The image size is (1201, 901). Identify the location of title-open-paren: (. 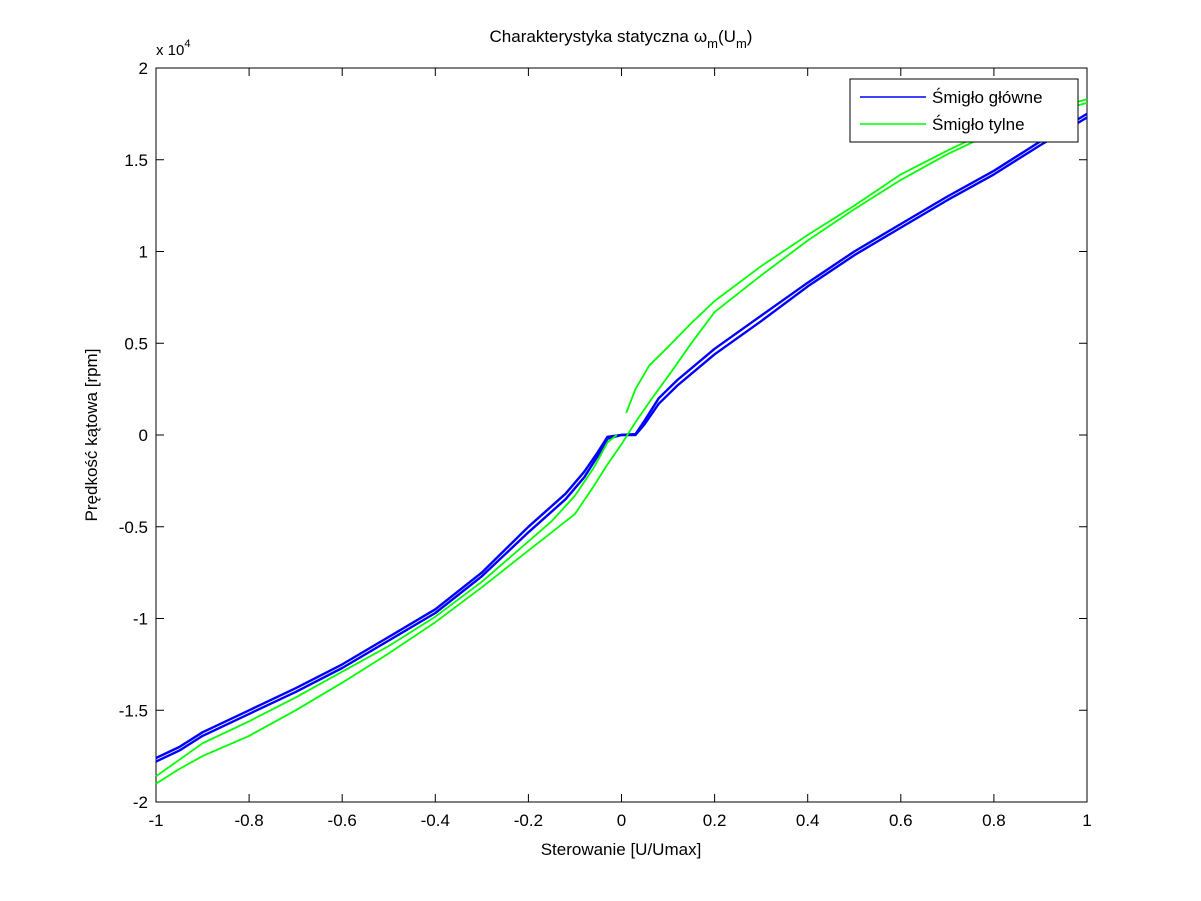
(721, 36).